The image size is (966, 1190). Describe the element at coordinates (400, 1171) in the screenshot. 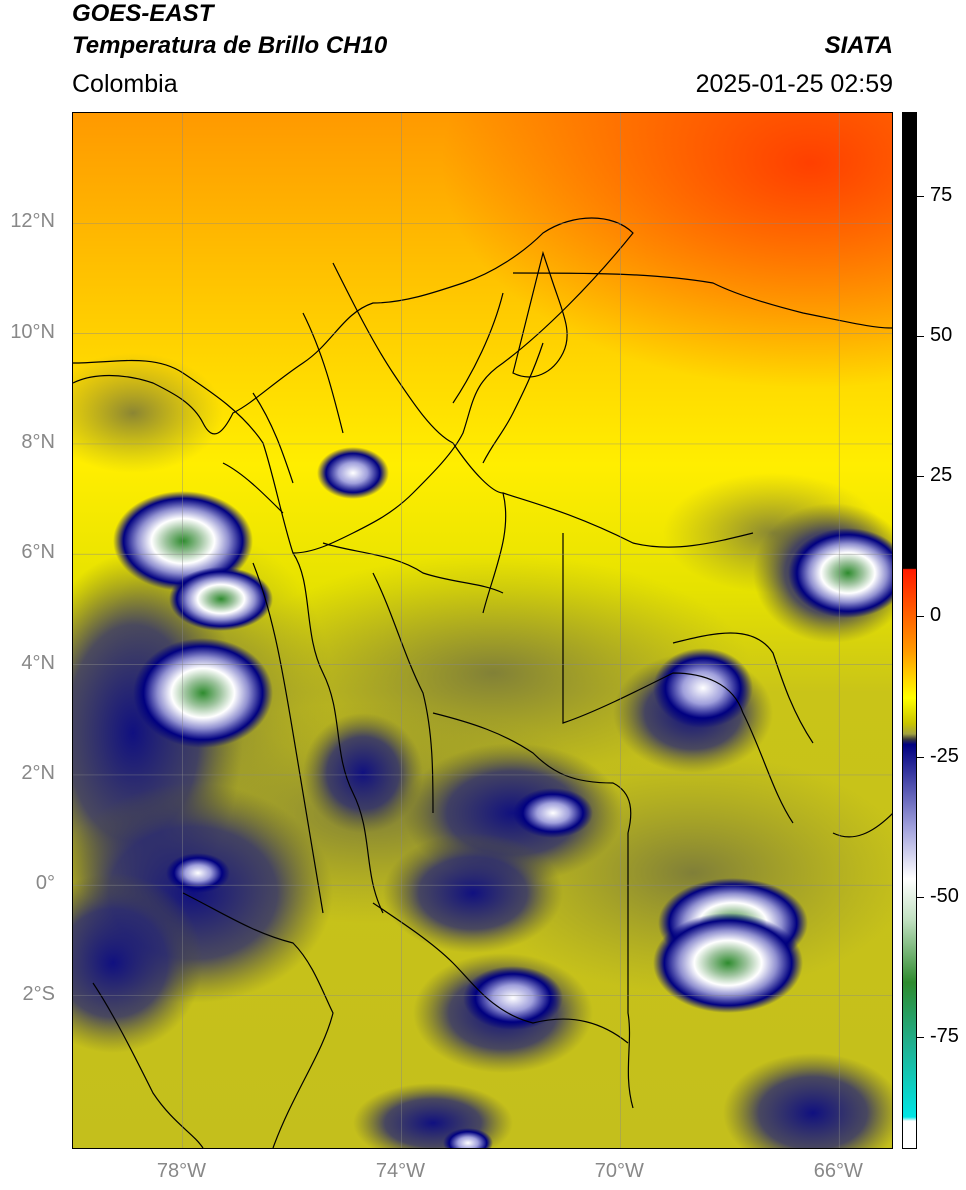

I see `lon-tick-label: 74°W` at that location.